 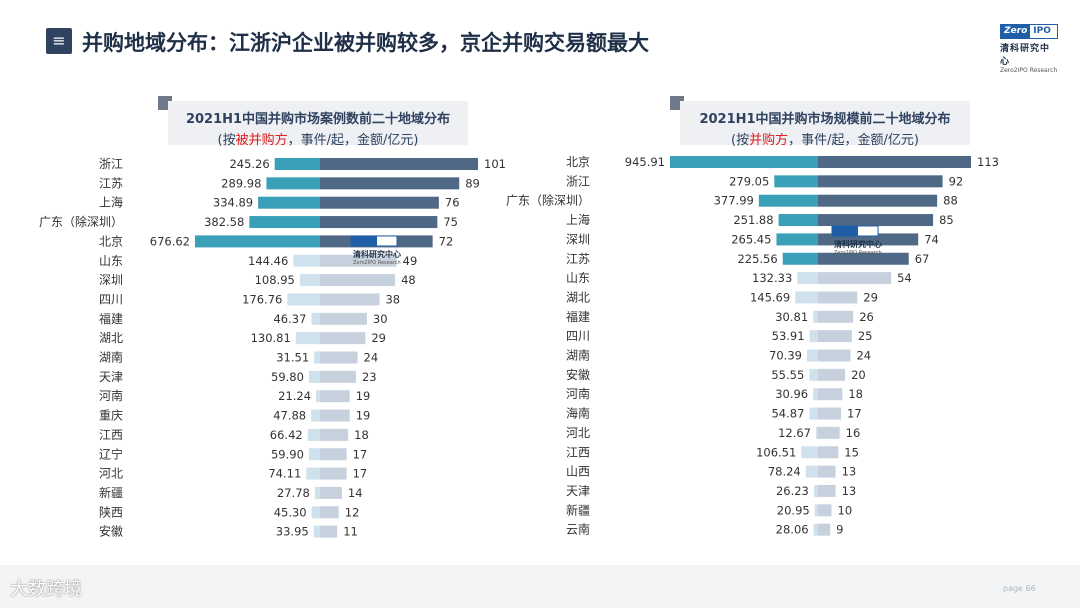 What do you see at coordinates (578, 278) in the screenshot?
I see `category-label-r-6: 山东` at bounding box center [578, 278].